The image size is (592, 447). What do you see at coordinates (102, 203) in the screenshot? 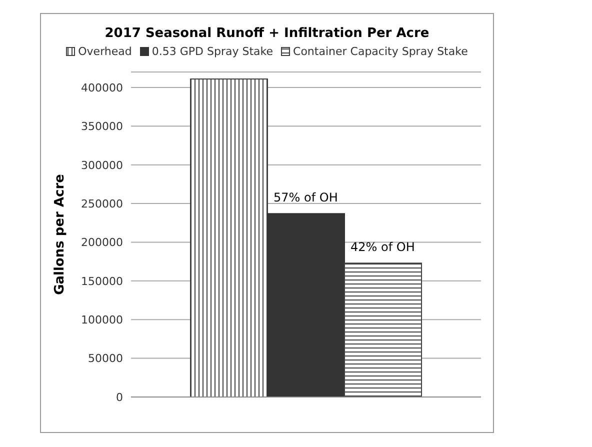
I see `y-tick-label: 250000` at bounding box center [102, 203].